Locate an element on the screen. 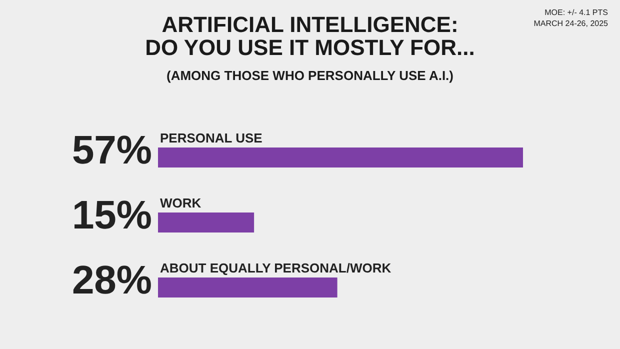 The height and width of the screenshot is (349, 620). y-tick-label: WORK is located at coordinates (181, 203).